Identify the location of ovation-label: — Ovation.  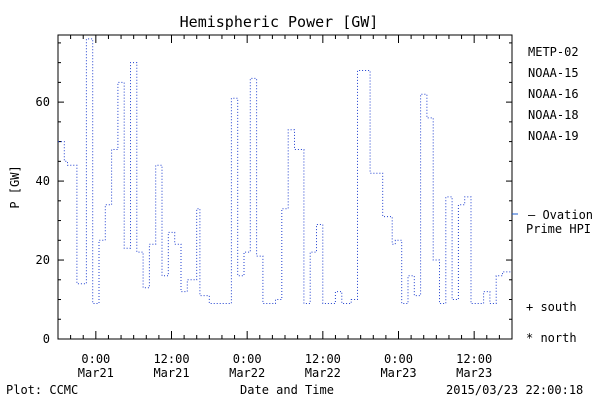
(560, 215).